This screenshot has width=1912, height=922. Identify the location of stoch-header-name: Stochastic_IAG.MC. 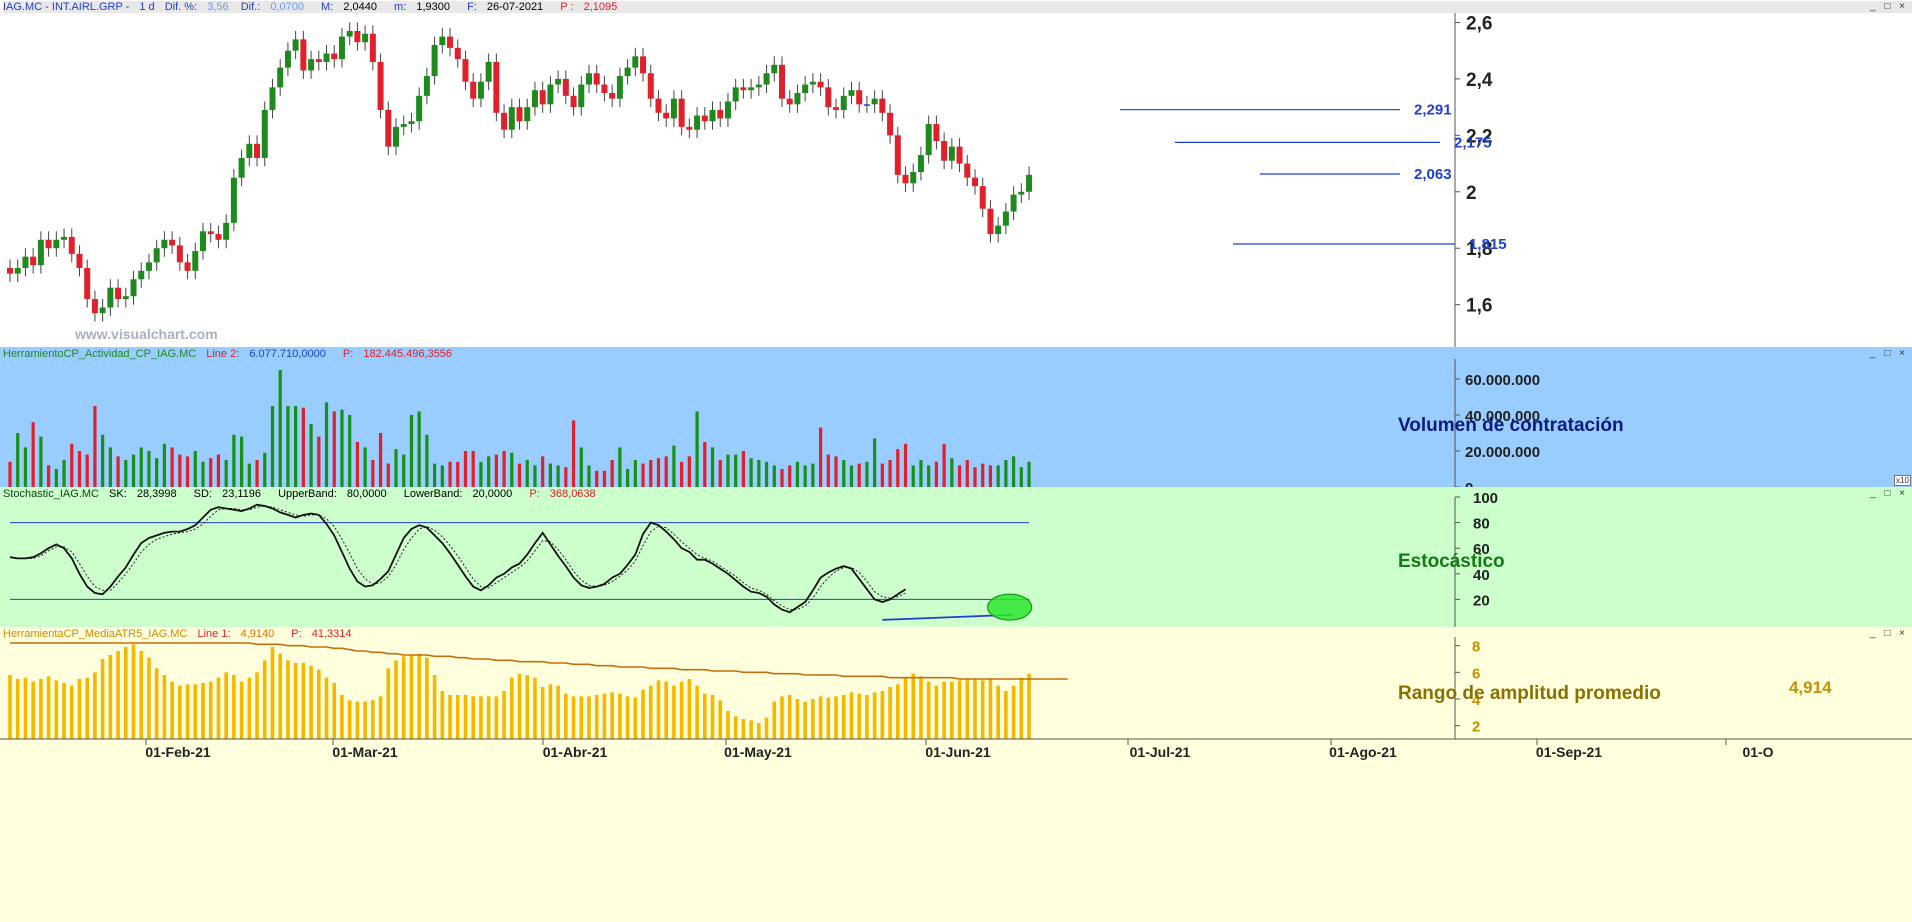
(51, 494).